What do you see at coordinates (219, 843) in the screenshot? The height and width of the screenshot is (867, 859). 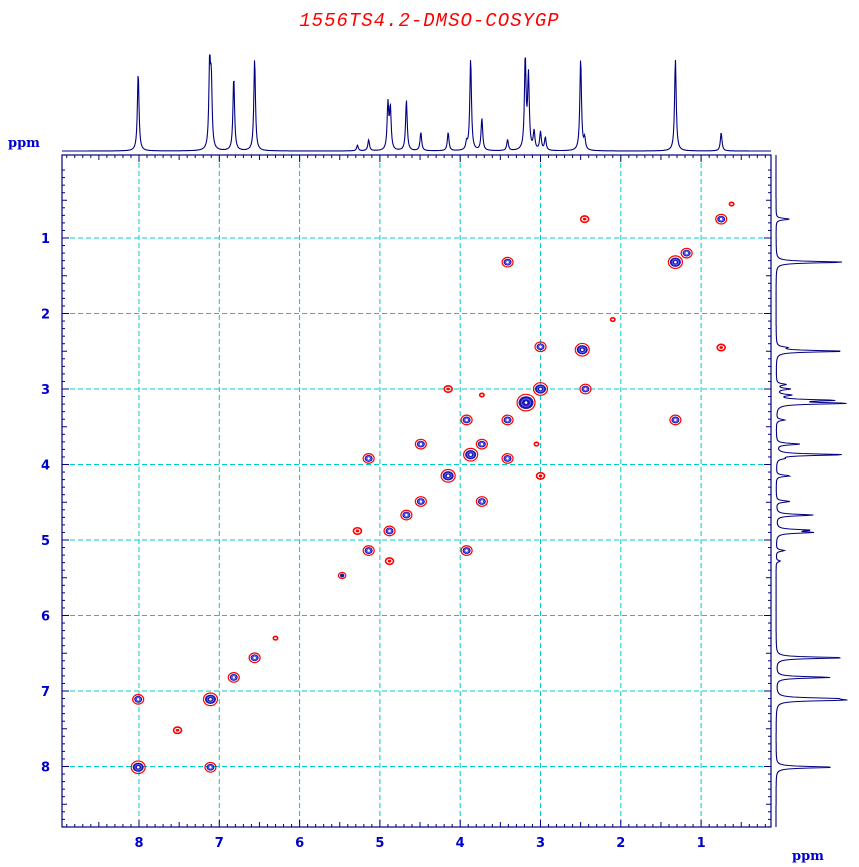 I see `x-tick-label: 7` at bounding box center [219, 843].